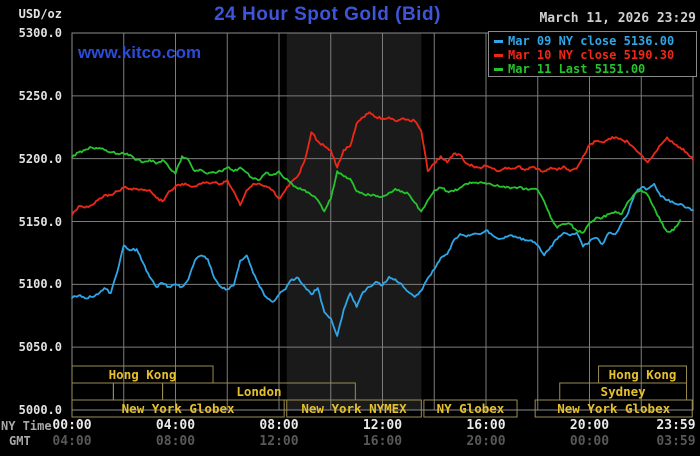  Describe the element at coordinates (589, 441) in the screenshot. I see `gmt-tick-label: 00:00` at that location.